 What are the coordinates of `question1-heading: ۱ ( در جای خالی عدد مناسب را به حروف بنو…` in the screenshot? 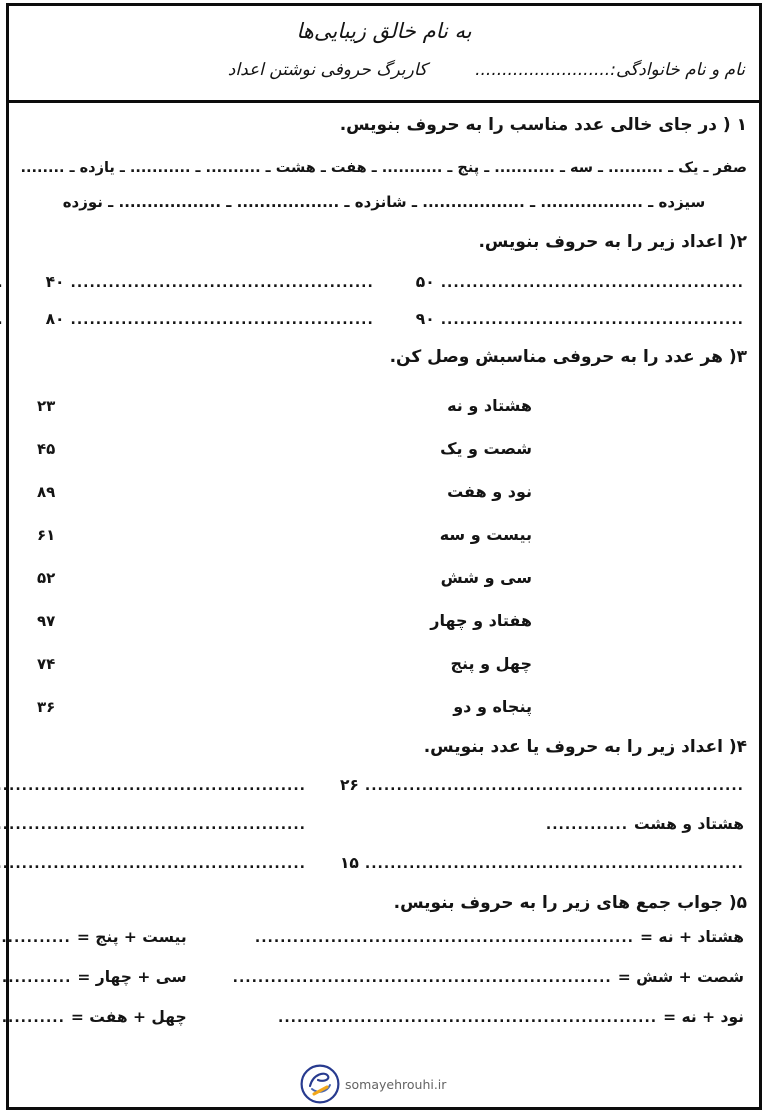 It's located at (543, 125).